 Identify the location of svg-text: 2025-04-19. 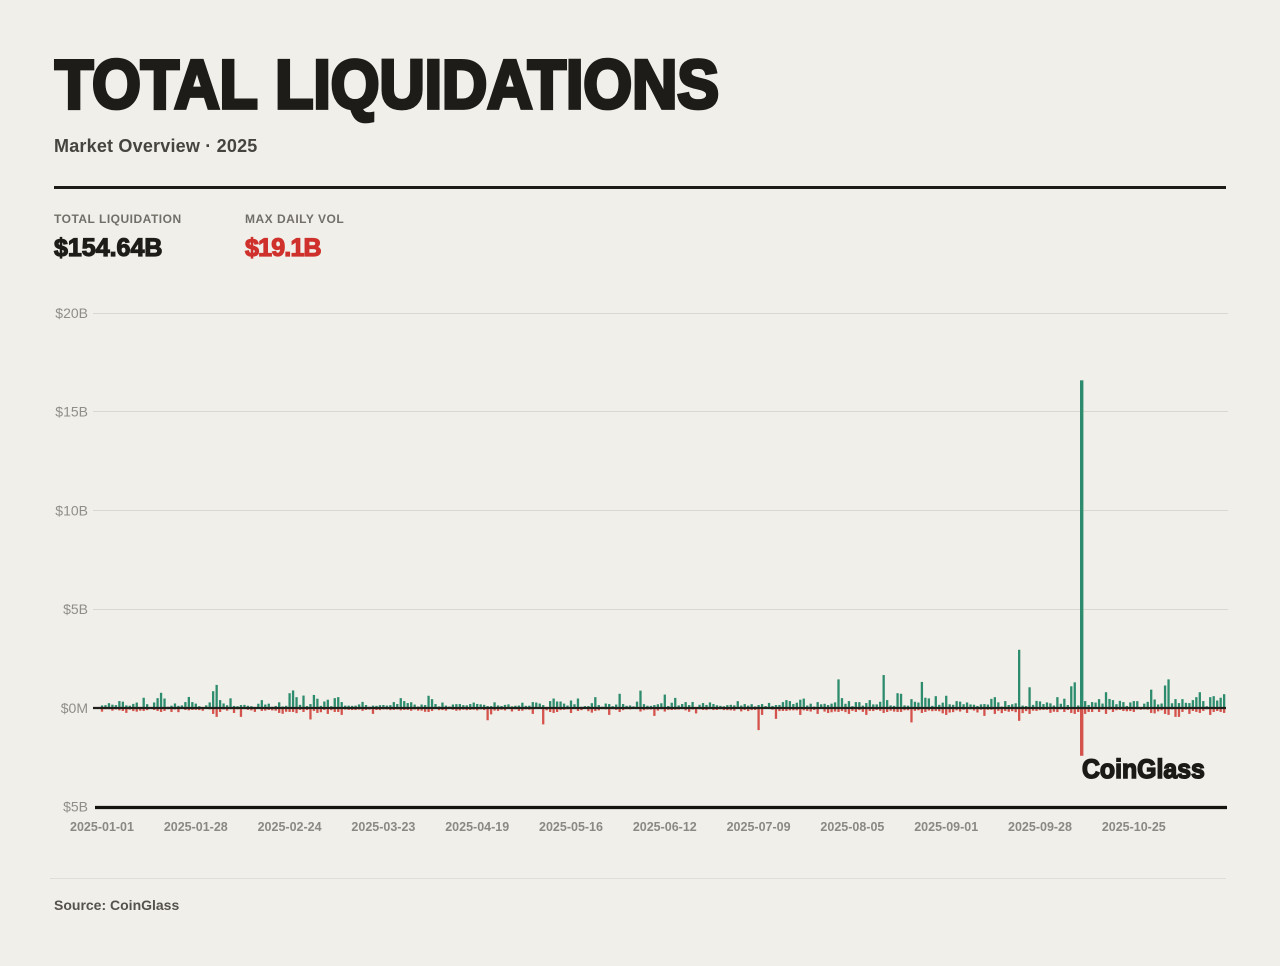
(477, 827).